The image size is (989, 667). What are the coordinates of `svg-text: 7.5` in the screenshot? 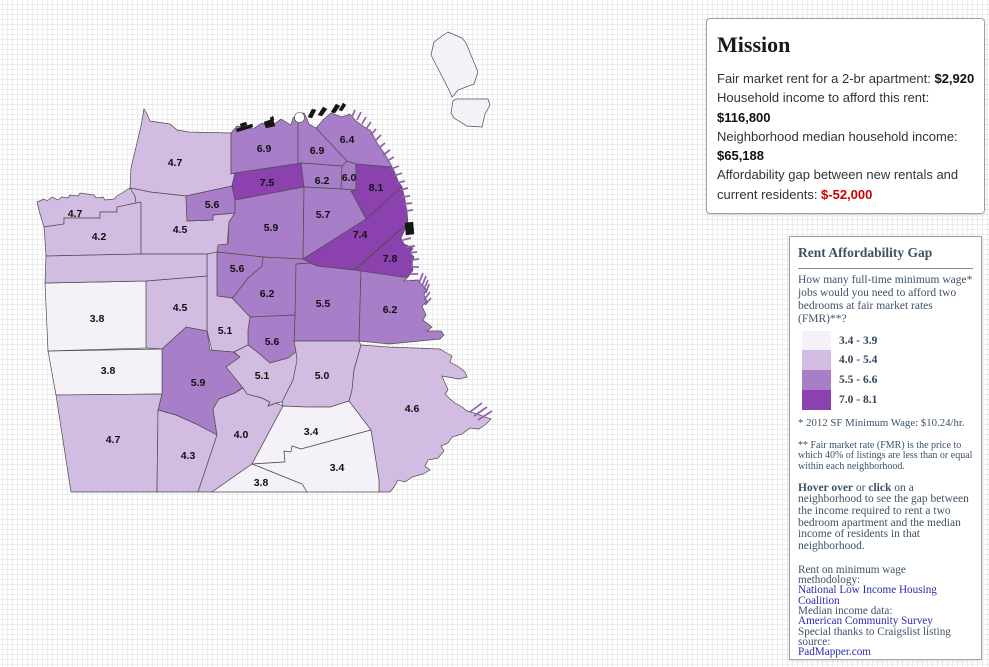 It's located at (267, 183).